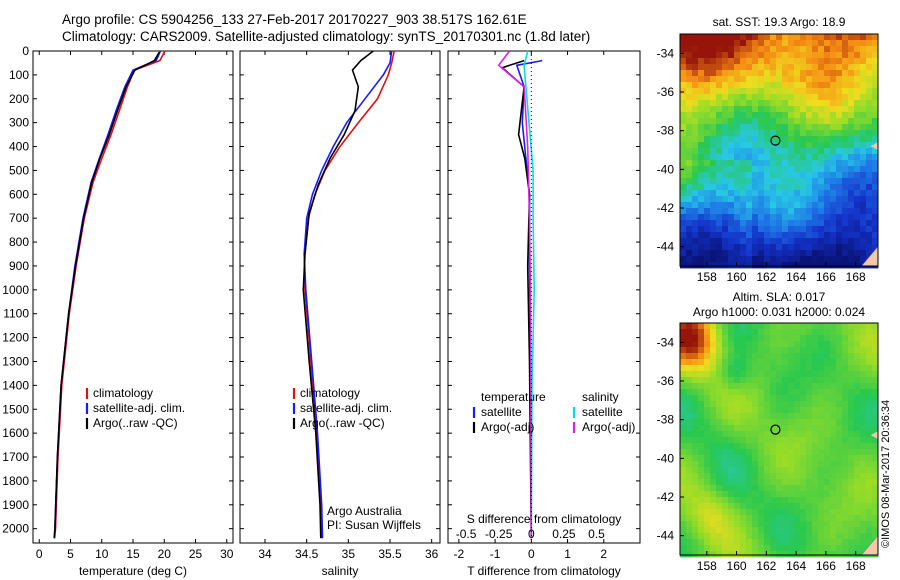 Image resolution: width=900 pixels, height=580 pixels. I want to click on sla_map-y-tick-label: -38, so click(666, 420).